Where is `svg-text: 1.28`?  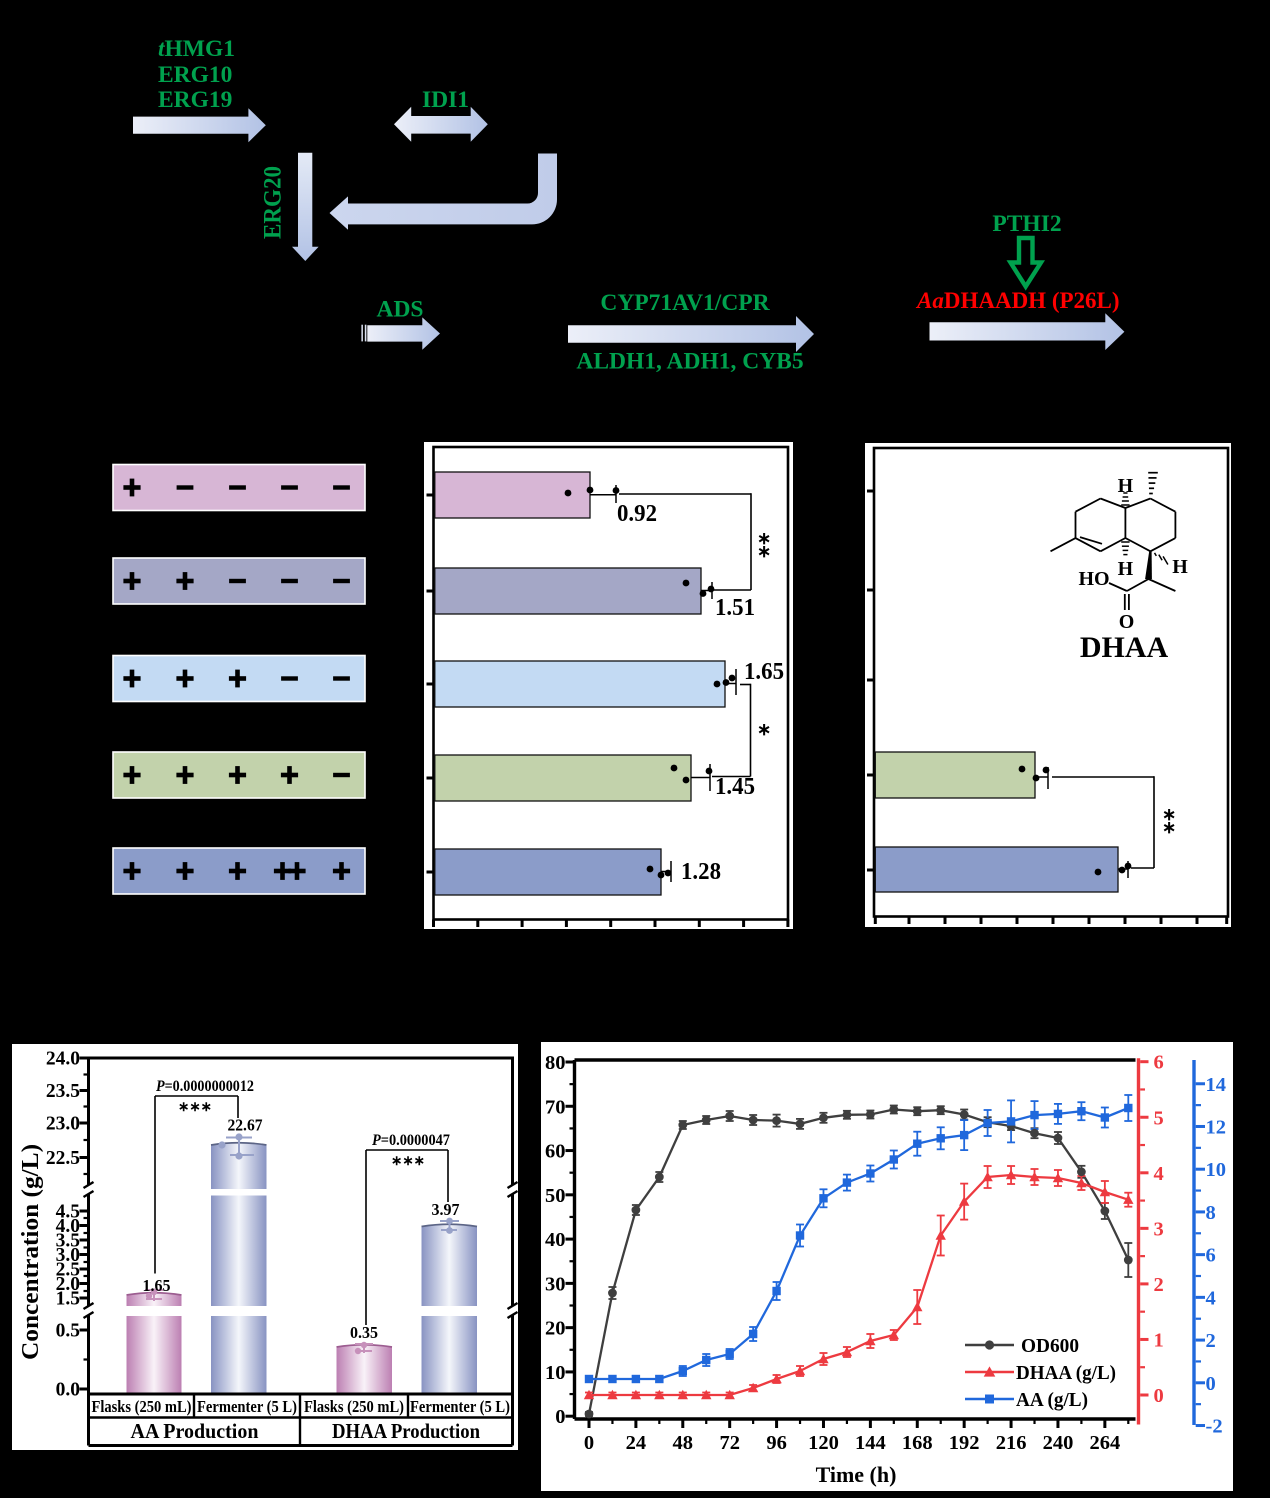
svg-text: 1.28 is located at coordinates (701, 872).